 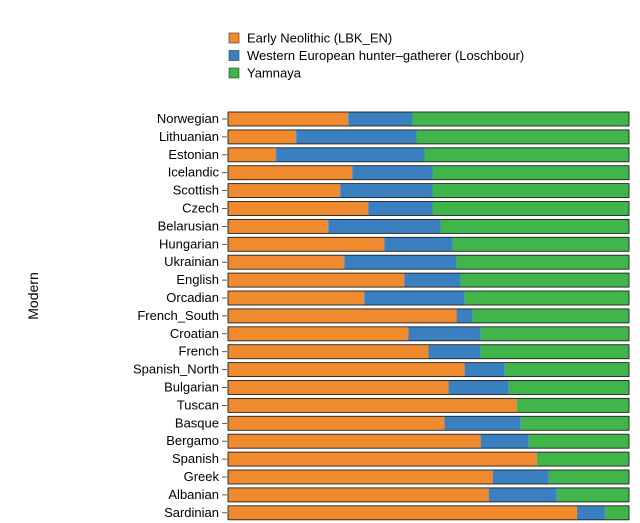 What do you see at coordinates (192, 440) in the screenshot?
I see `category-label: Bergamo` at bounding box center [192, 440].